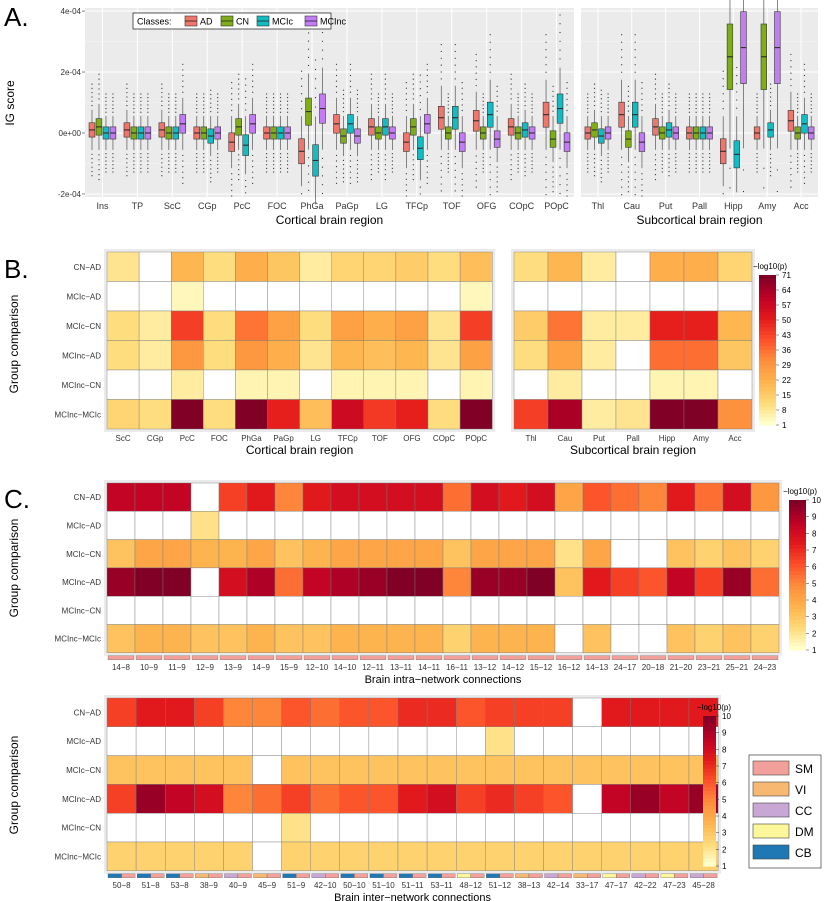 The width and height of the screenshot is (830, 901). I want to click on region-heatmap-col-label: Acc, so click(734, 438).